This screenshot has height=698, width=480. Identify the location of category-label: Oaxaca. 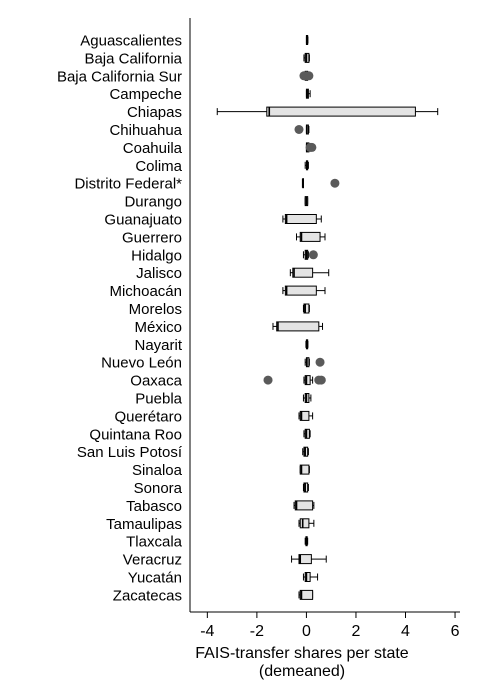
(156, 381).